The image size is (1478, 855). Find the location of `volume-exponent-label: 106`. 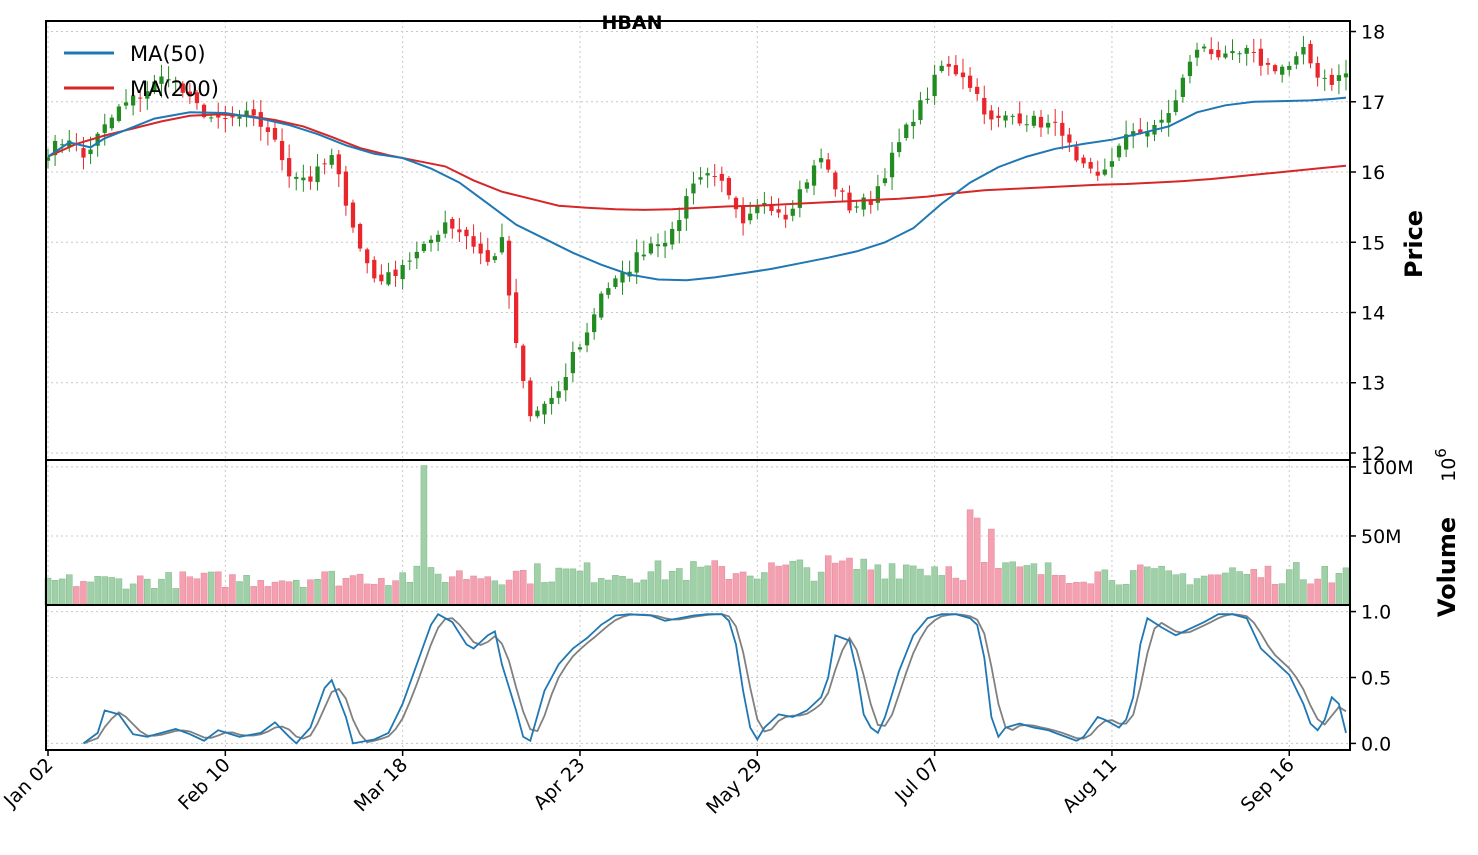

volume-exponent-label: 106 is located at coordinates (1446, 465).